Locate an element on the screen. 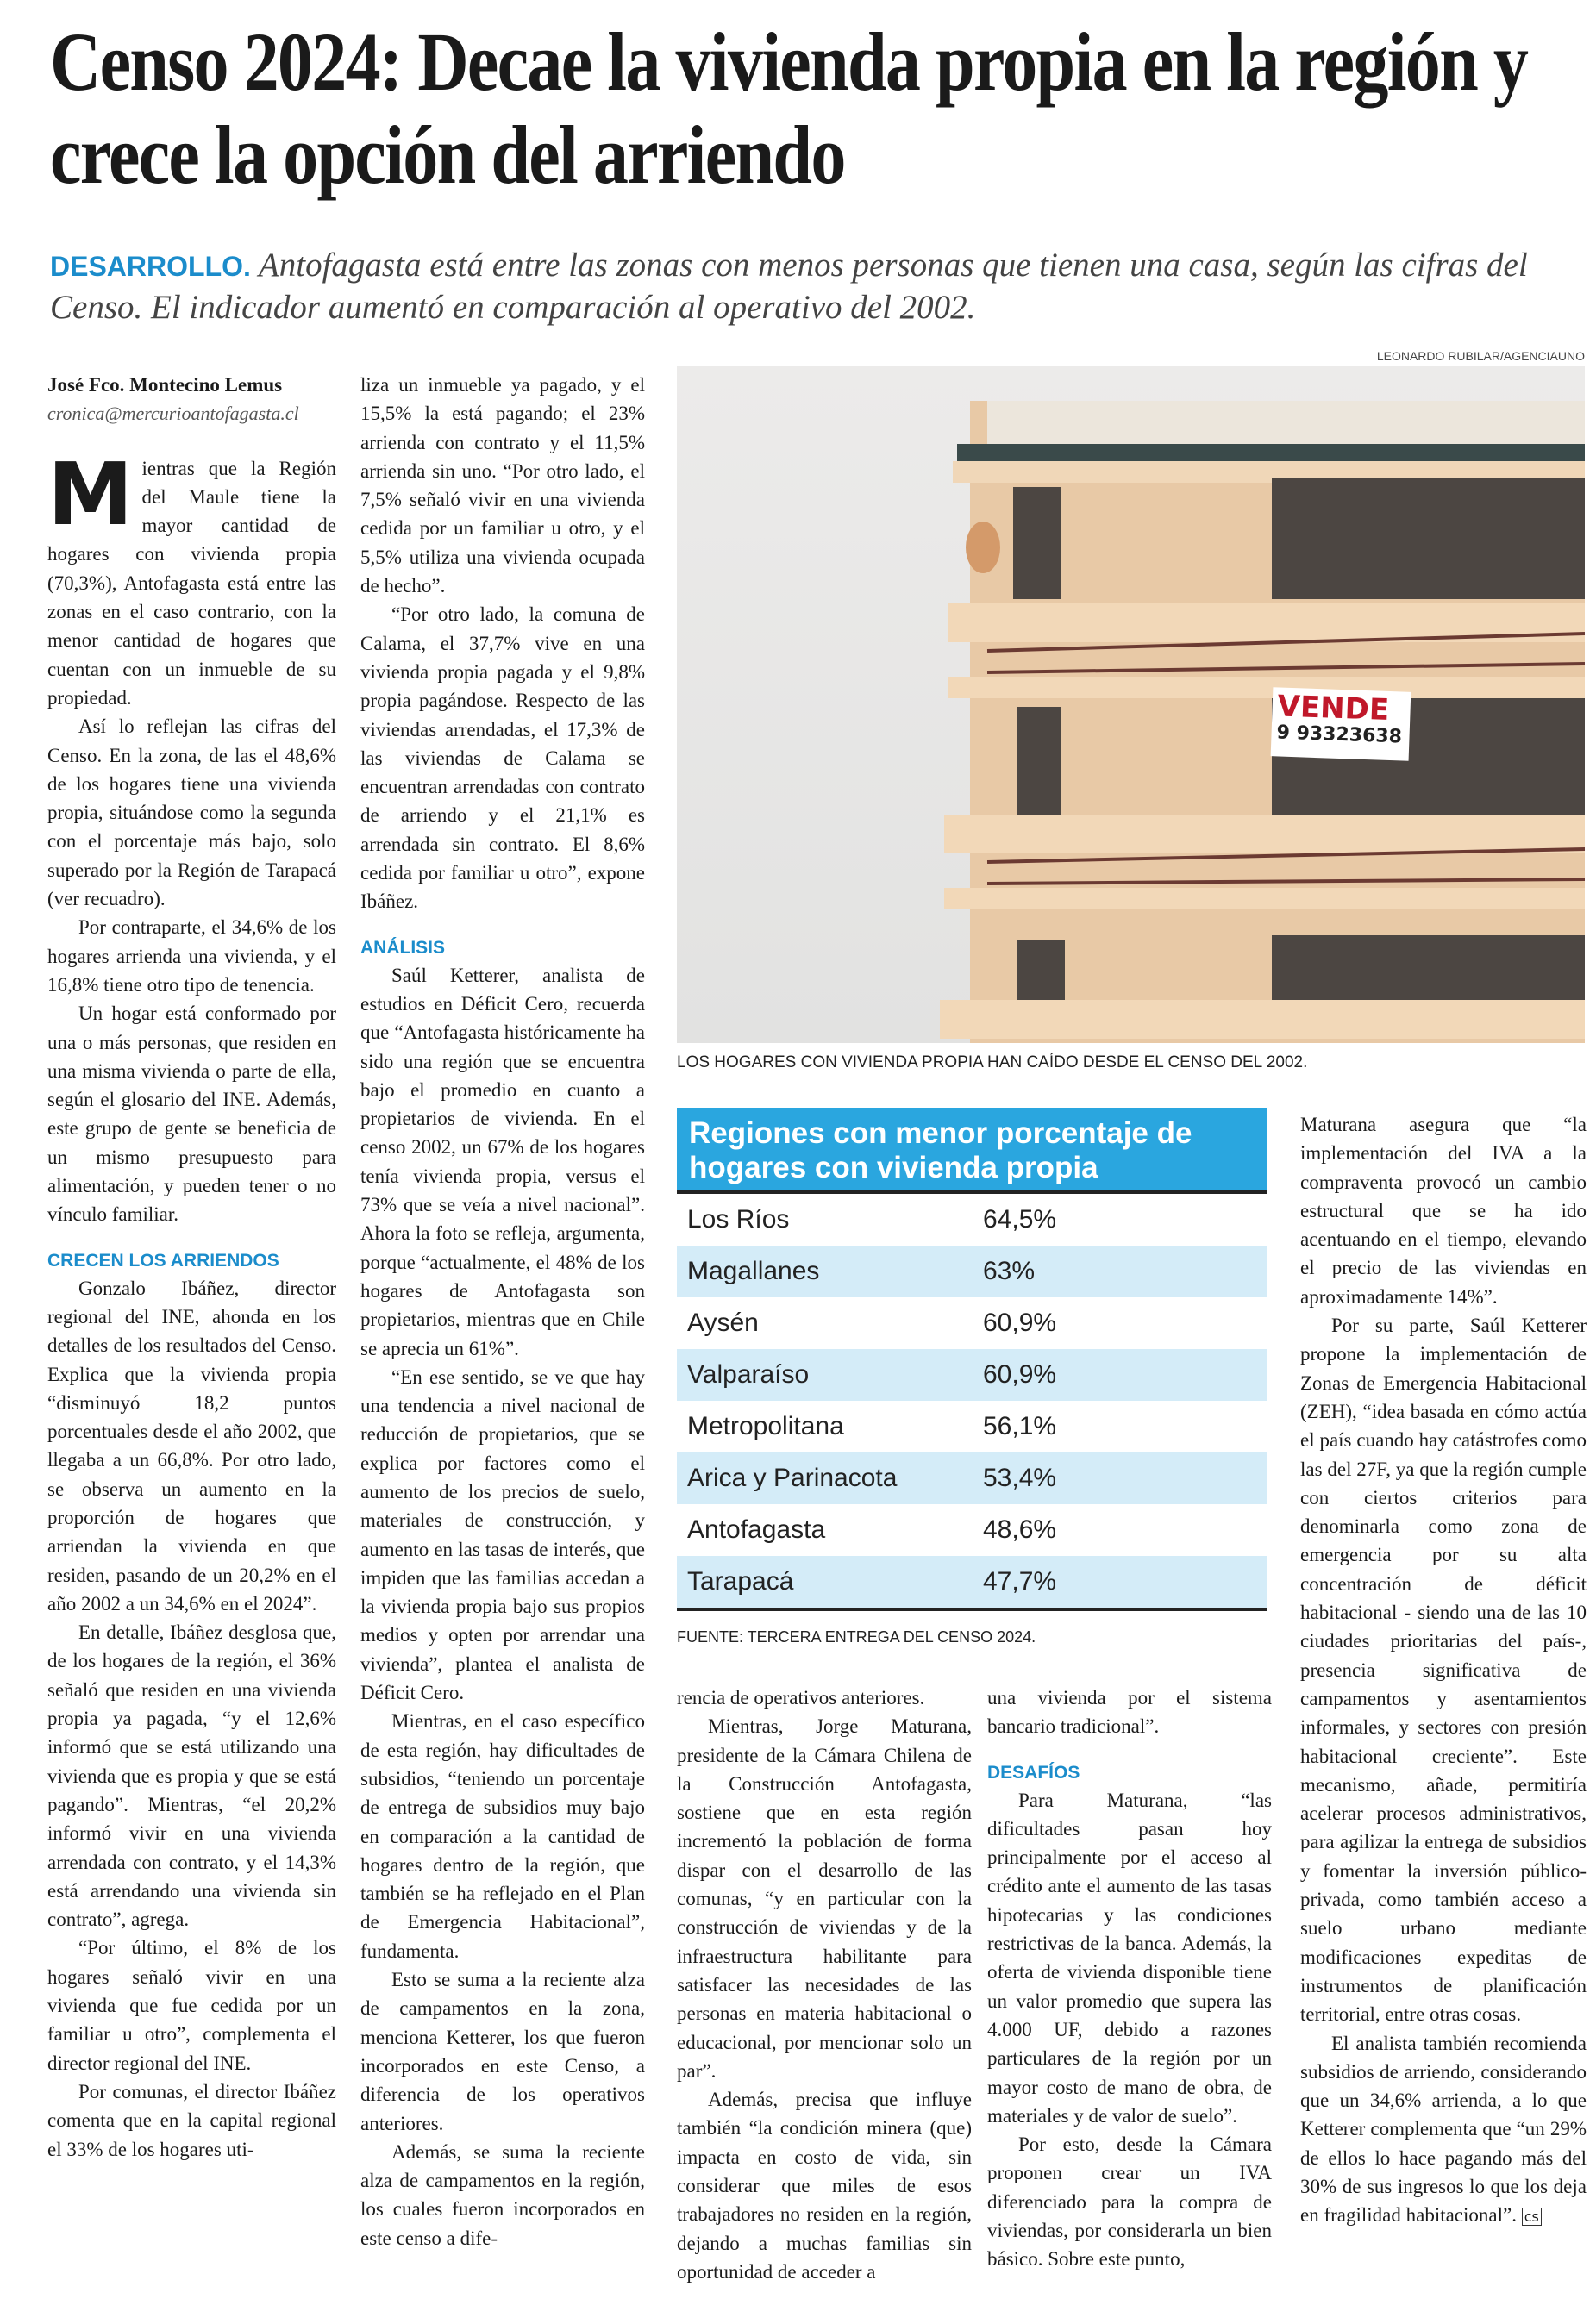 The height and width of the screenshot is (2324, 1596). region-value: 56,1% is located at coordinates (1020, 1426).